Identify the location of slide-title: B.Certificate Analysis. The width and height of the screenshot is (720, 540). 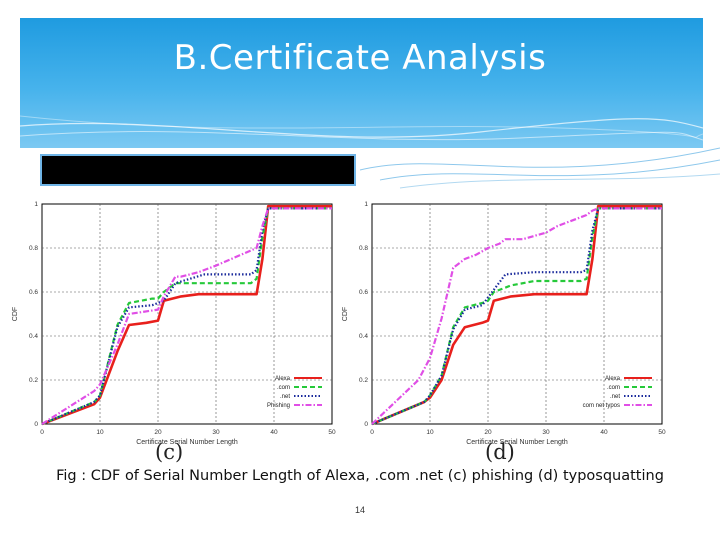
(360, 58).